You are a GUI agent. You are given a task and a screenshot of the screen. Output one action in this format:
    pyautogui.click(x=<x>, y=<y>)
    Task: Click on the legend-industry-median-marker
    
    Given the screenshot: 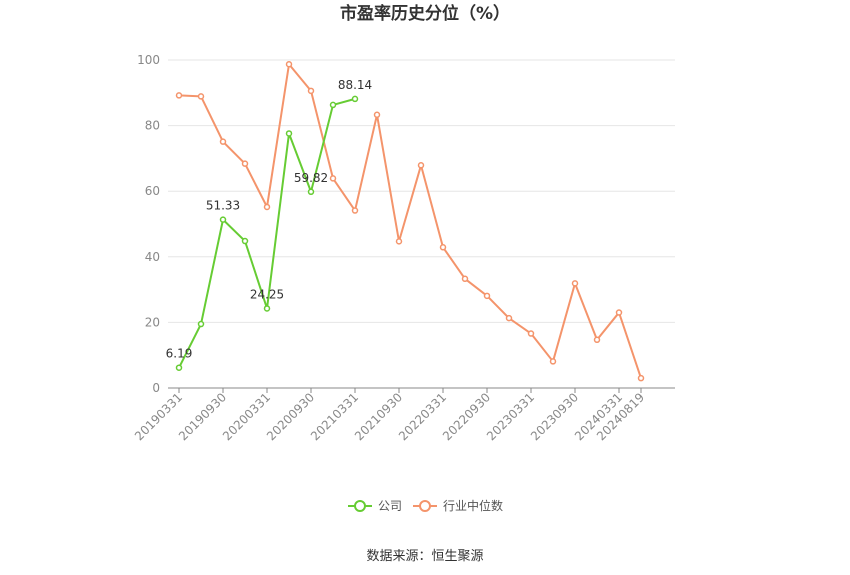 What is the action you would take?
    pyautogui.click(x=425, y=506)
    